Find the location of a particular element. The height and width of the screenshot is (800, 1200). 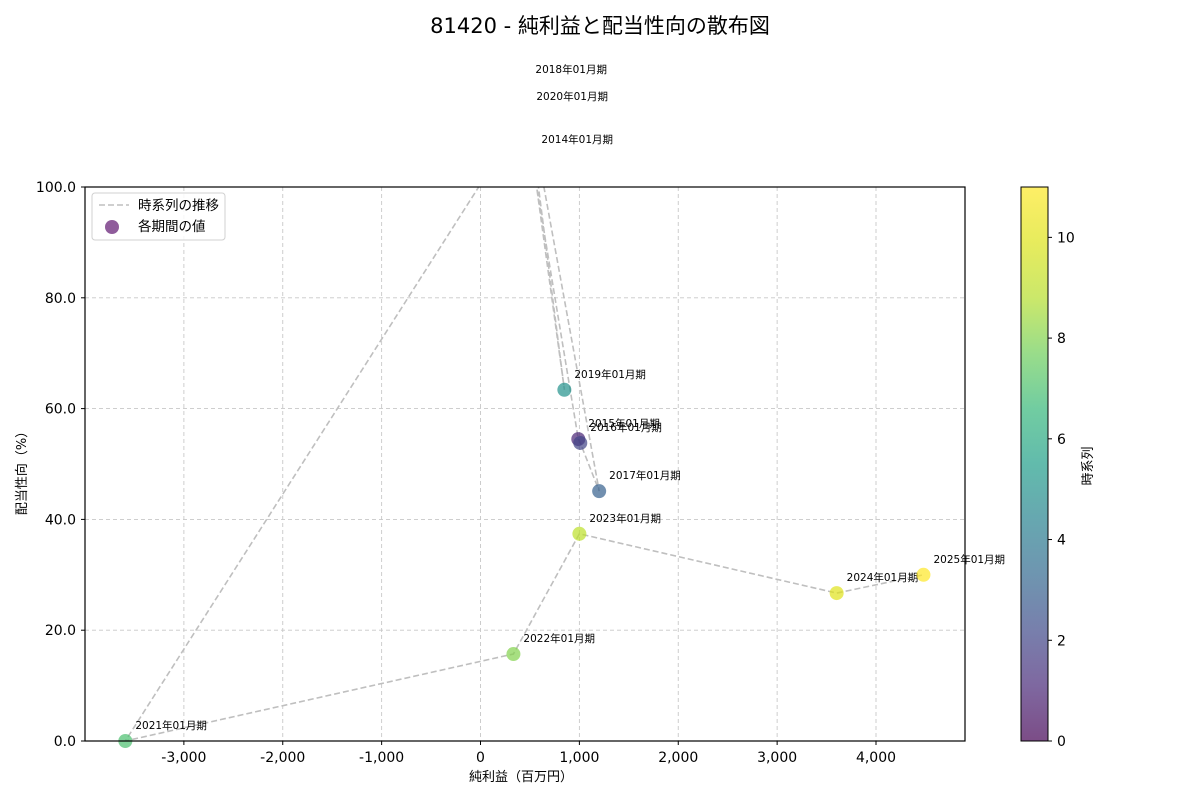

legend-marker-icon is located at coordinates (112, 227).